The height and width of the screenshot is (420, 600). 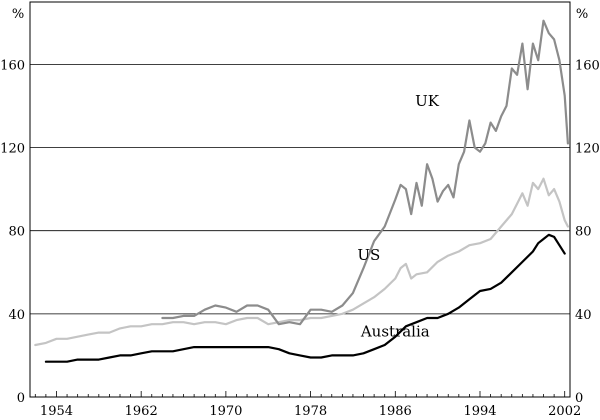 I want to click on left-units-label: %, so click(x=18, y=14).